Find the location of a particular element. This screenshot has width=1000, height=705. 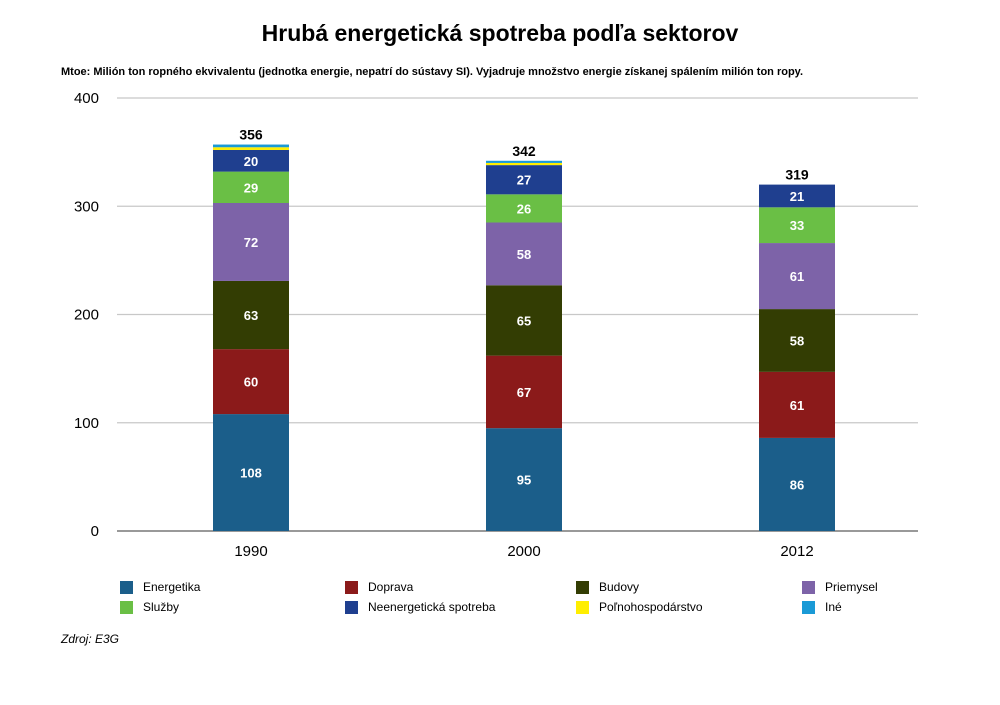

legend-item: Doprava is located at coordinates (379, 587).